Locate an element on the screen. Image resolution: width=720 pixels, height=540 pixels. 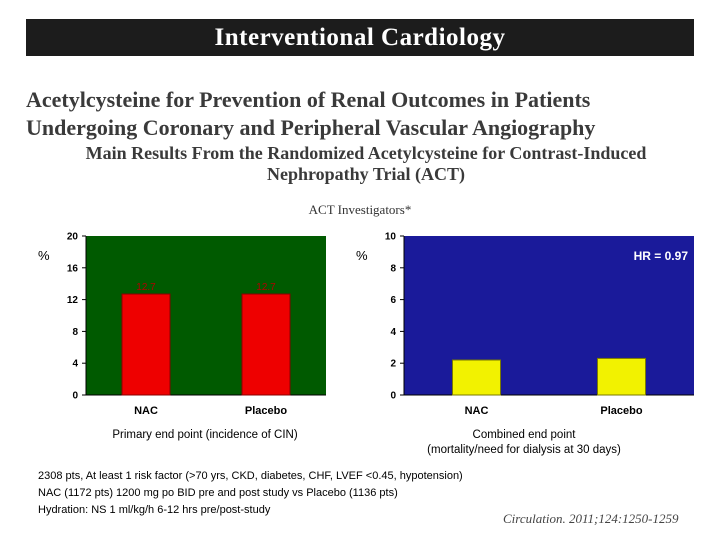
combined-endpoint-caption-line-1: Combined end point is located at coordinates (524, 435).